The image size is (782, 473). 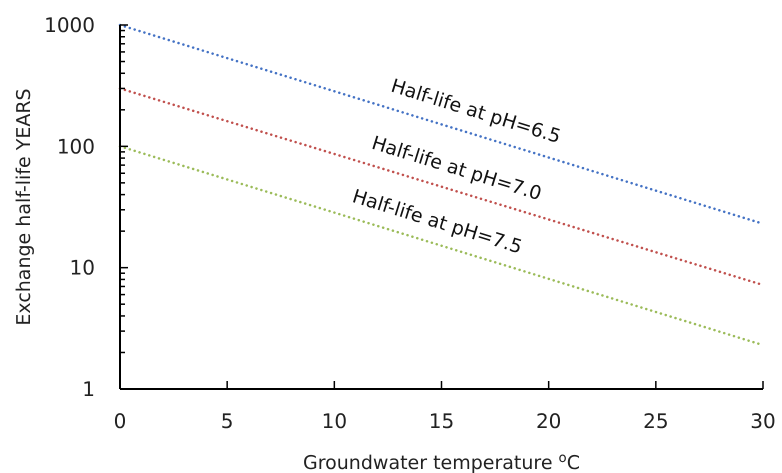 What do you see at coordinates (656, 421) in the screenshot?
I see `x-tick-label: 25` at bounding box center [656, 421].